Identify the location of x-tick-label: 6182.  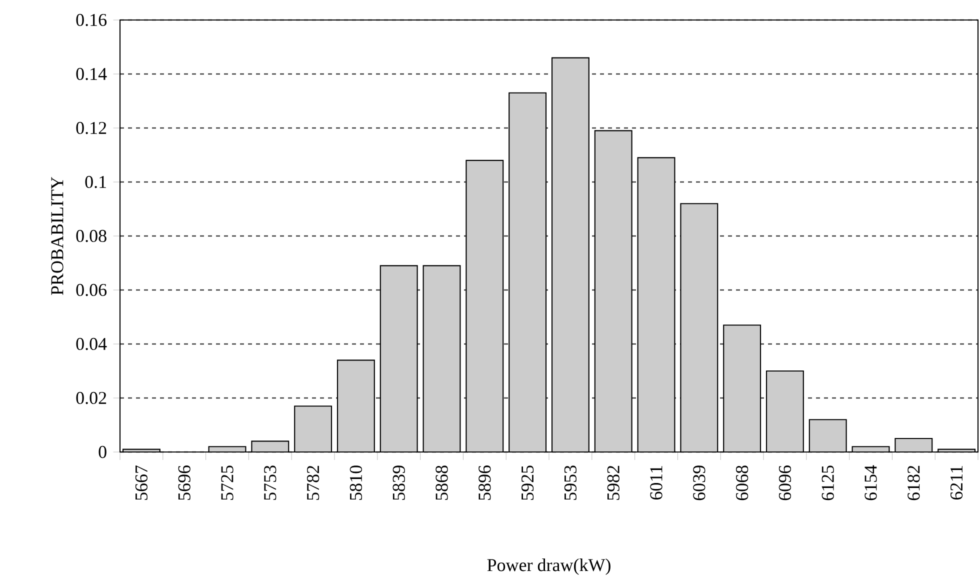
(914, 483).